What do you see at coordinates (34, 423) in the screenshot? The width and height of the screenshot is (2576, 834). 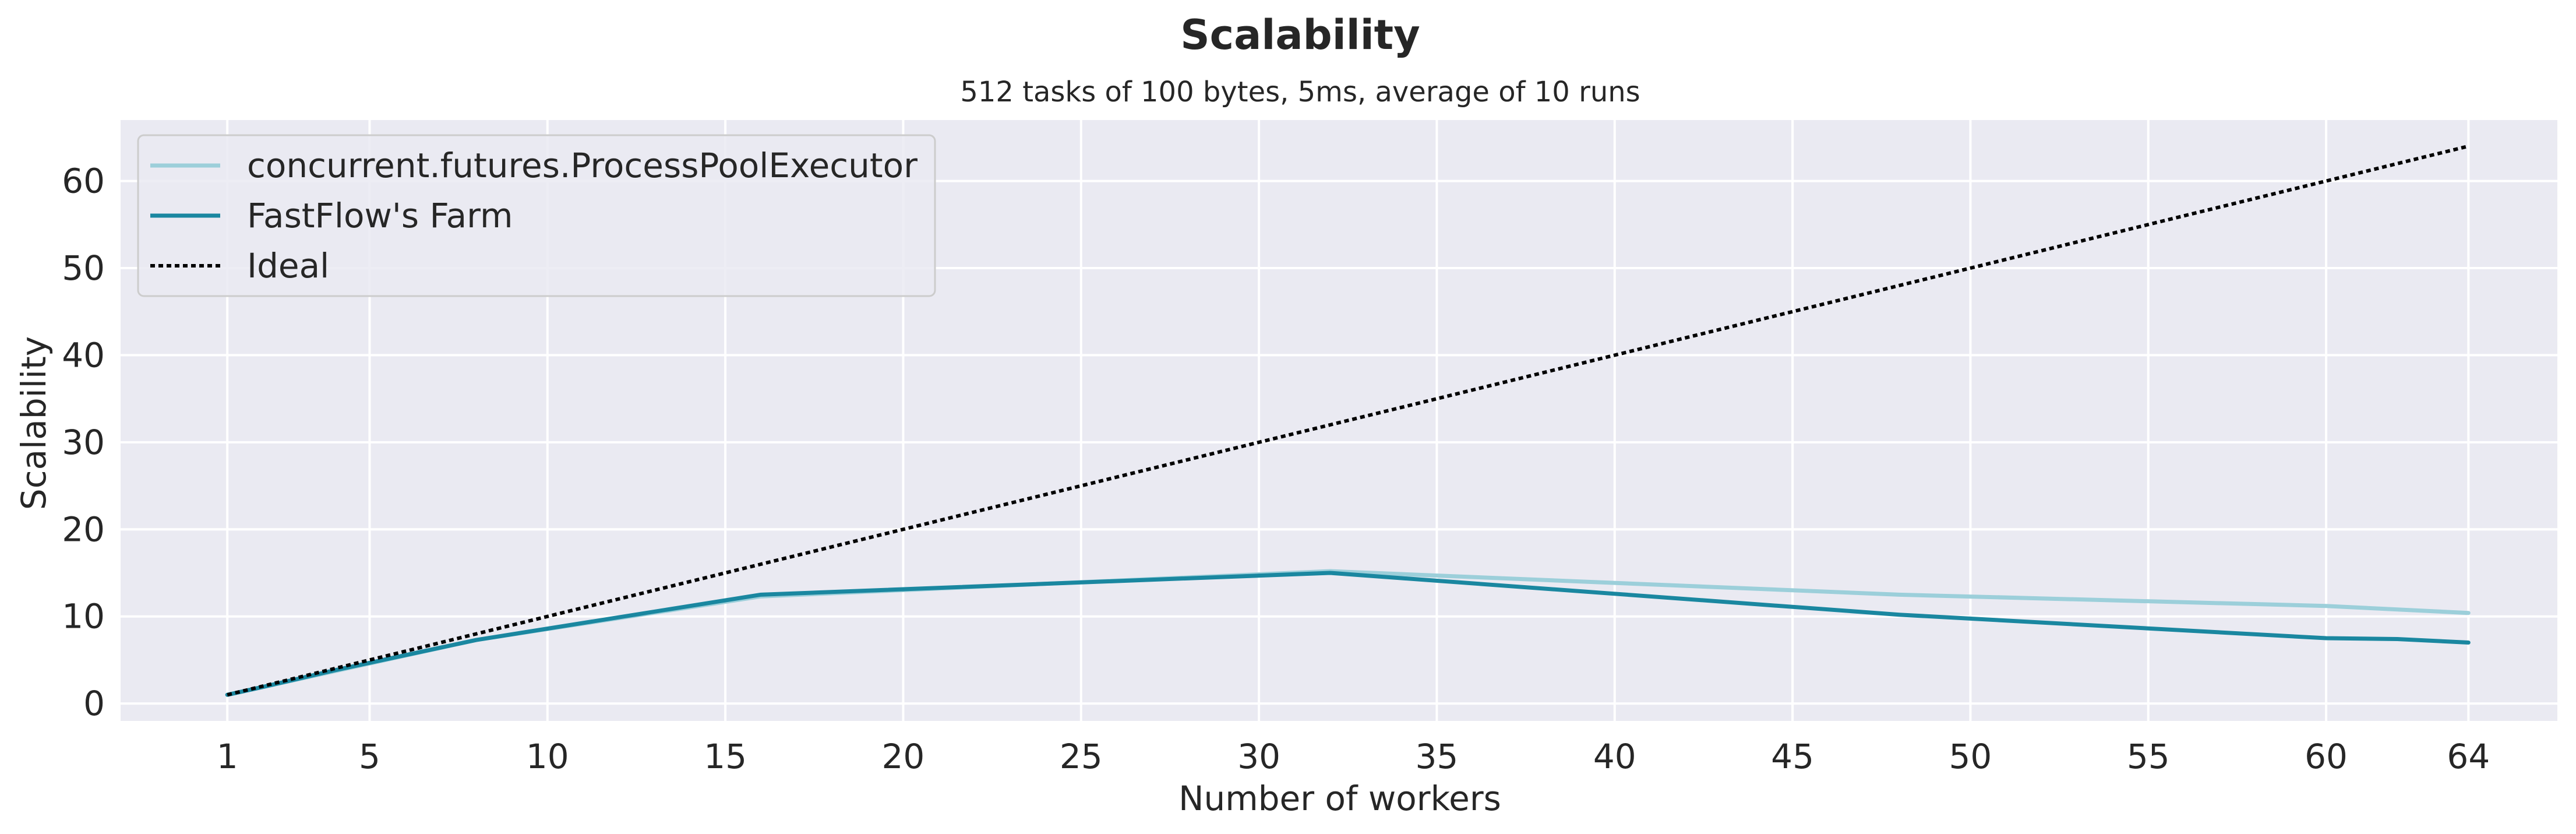 I see `y-axis-label: Scalability` at bounding box center [34, 423].